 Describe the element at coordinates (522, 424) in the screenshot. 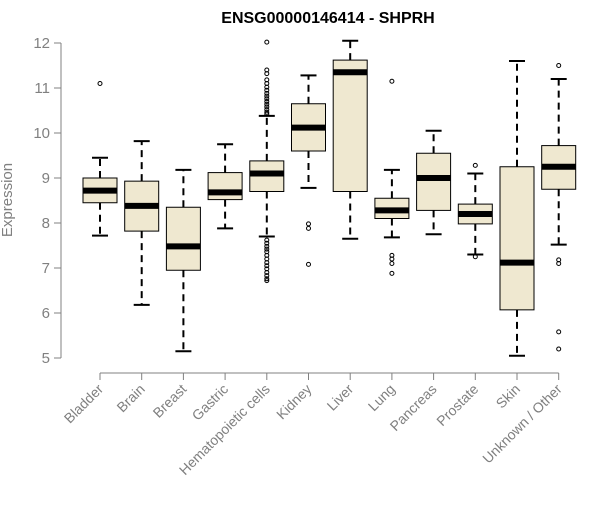

I see `x-tick-label: Unknown / Other` at that location.